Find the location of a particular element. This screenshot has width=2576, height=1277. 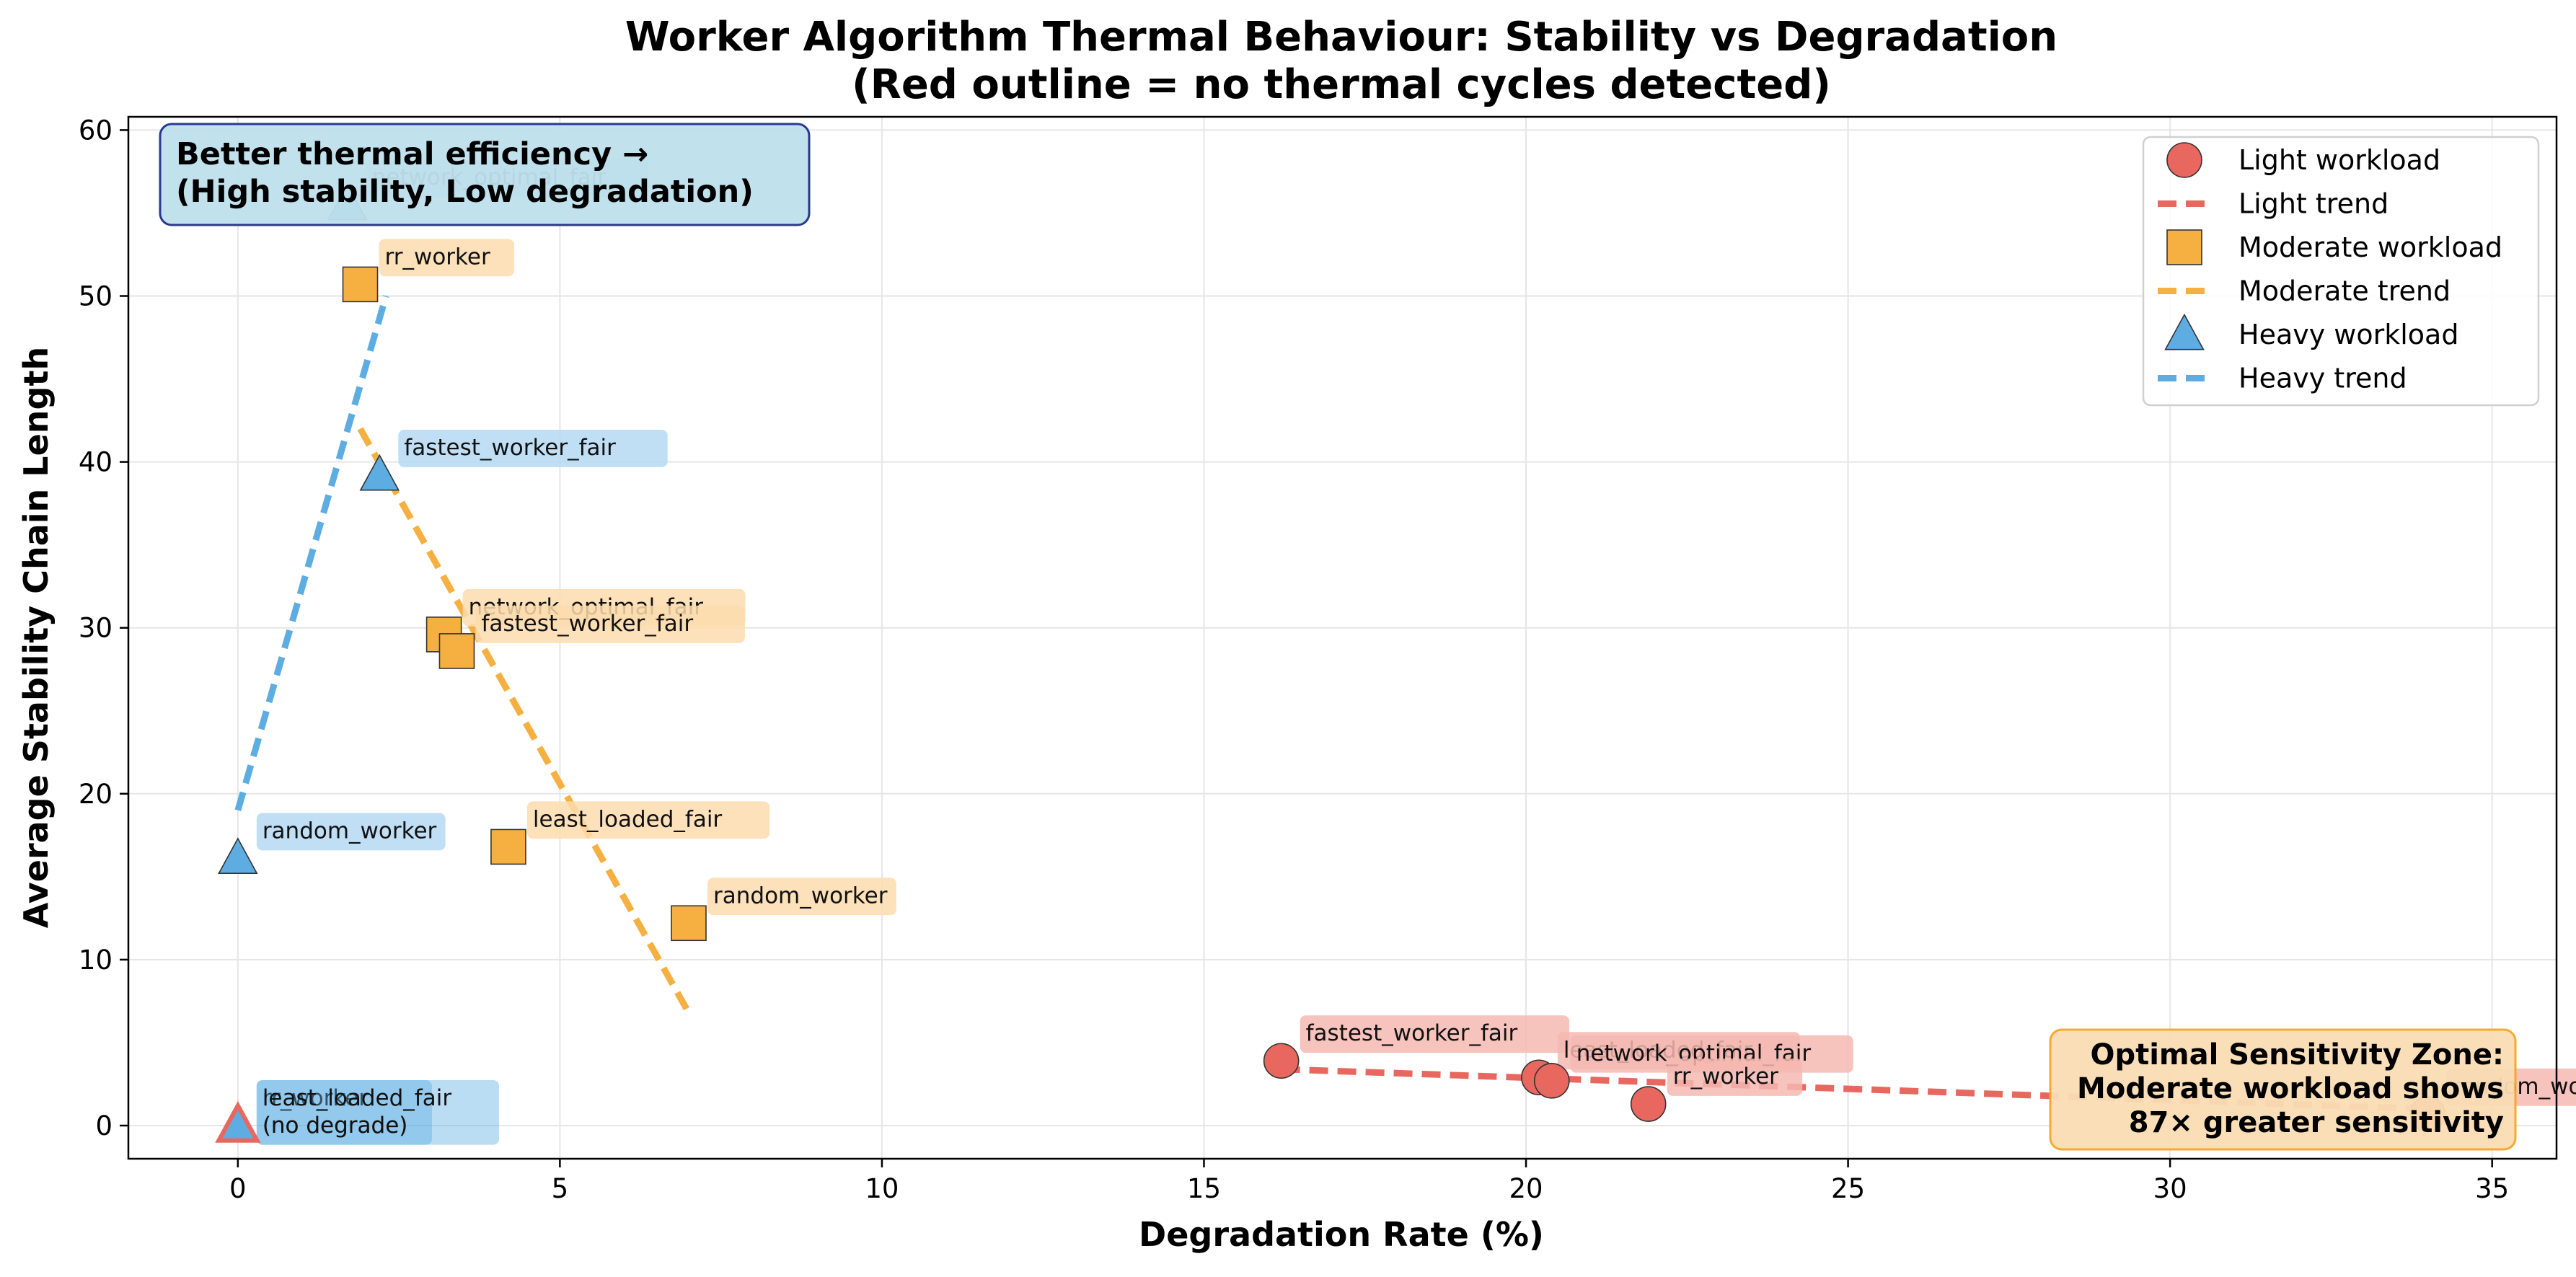

annotation-box-bottom is located at coordinates (2283, 1089).